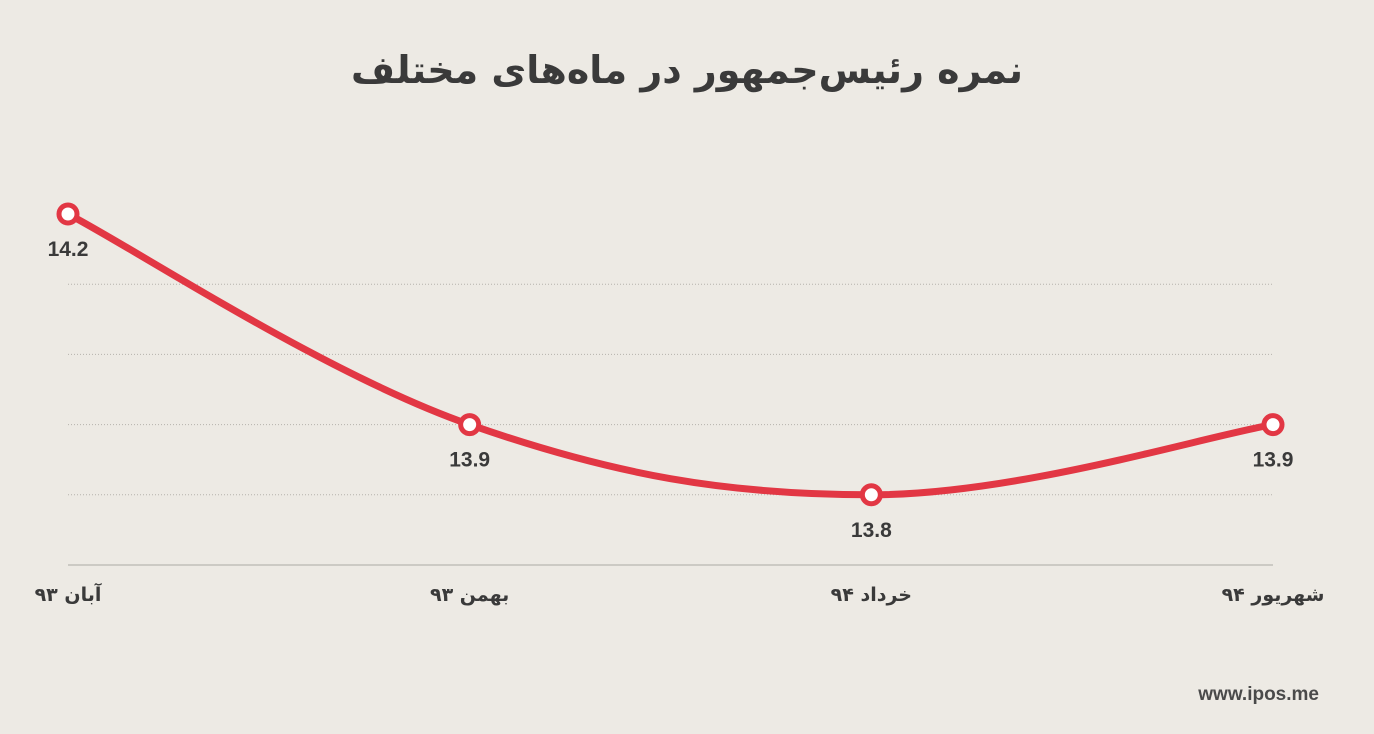 Image resolution: width=1374 pixels, height=734 pixels. I want to click on data-label: 13.8, so click(871, 530).